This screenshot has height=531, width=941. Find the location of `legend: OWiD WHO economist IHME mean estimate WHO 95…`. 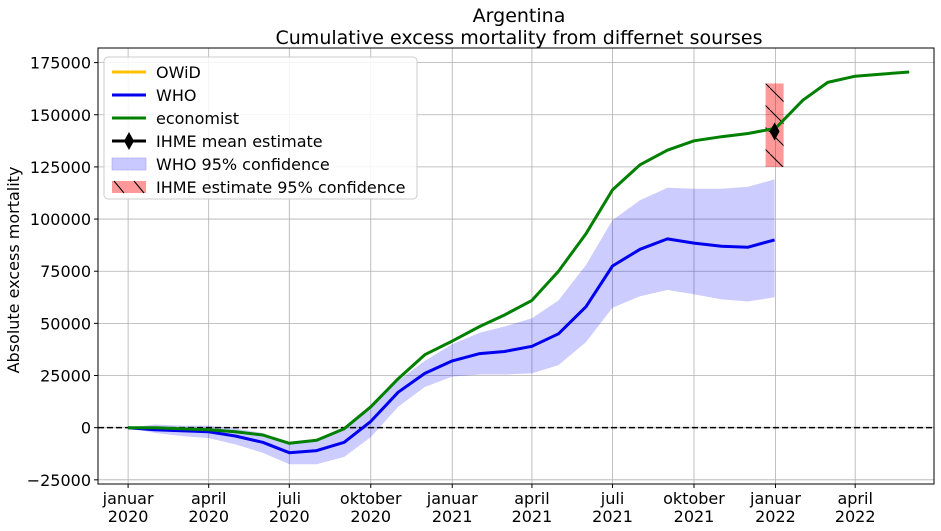

legend: OWiD WHO economist IHME mean estimate WHO 95… is located at coordinates (260, 128).